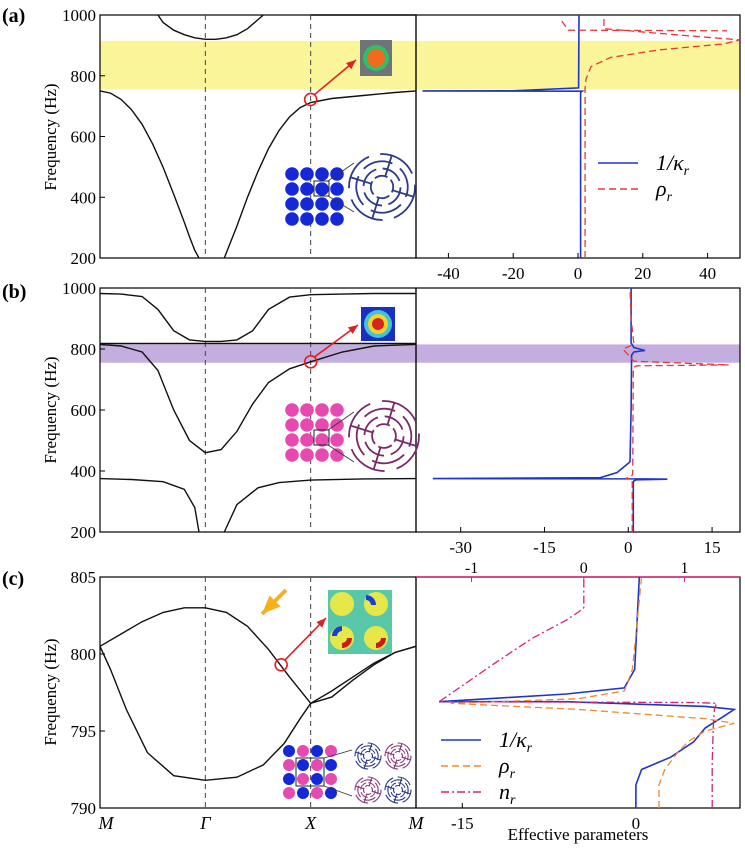  What do you see at coordinates (513, 273) in the screenshot?
I see `xtick-label-a_eff: -20` at bounding box center [513, 273].